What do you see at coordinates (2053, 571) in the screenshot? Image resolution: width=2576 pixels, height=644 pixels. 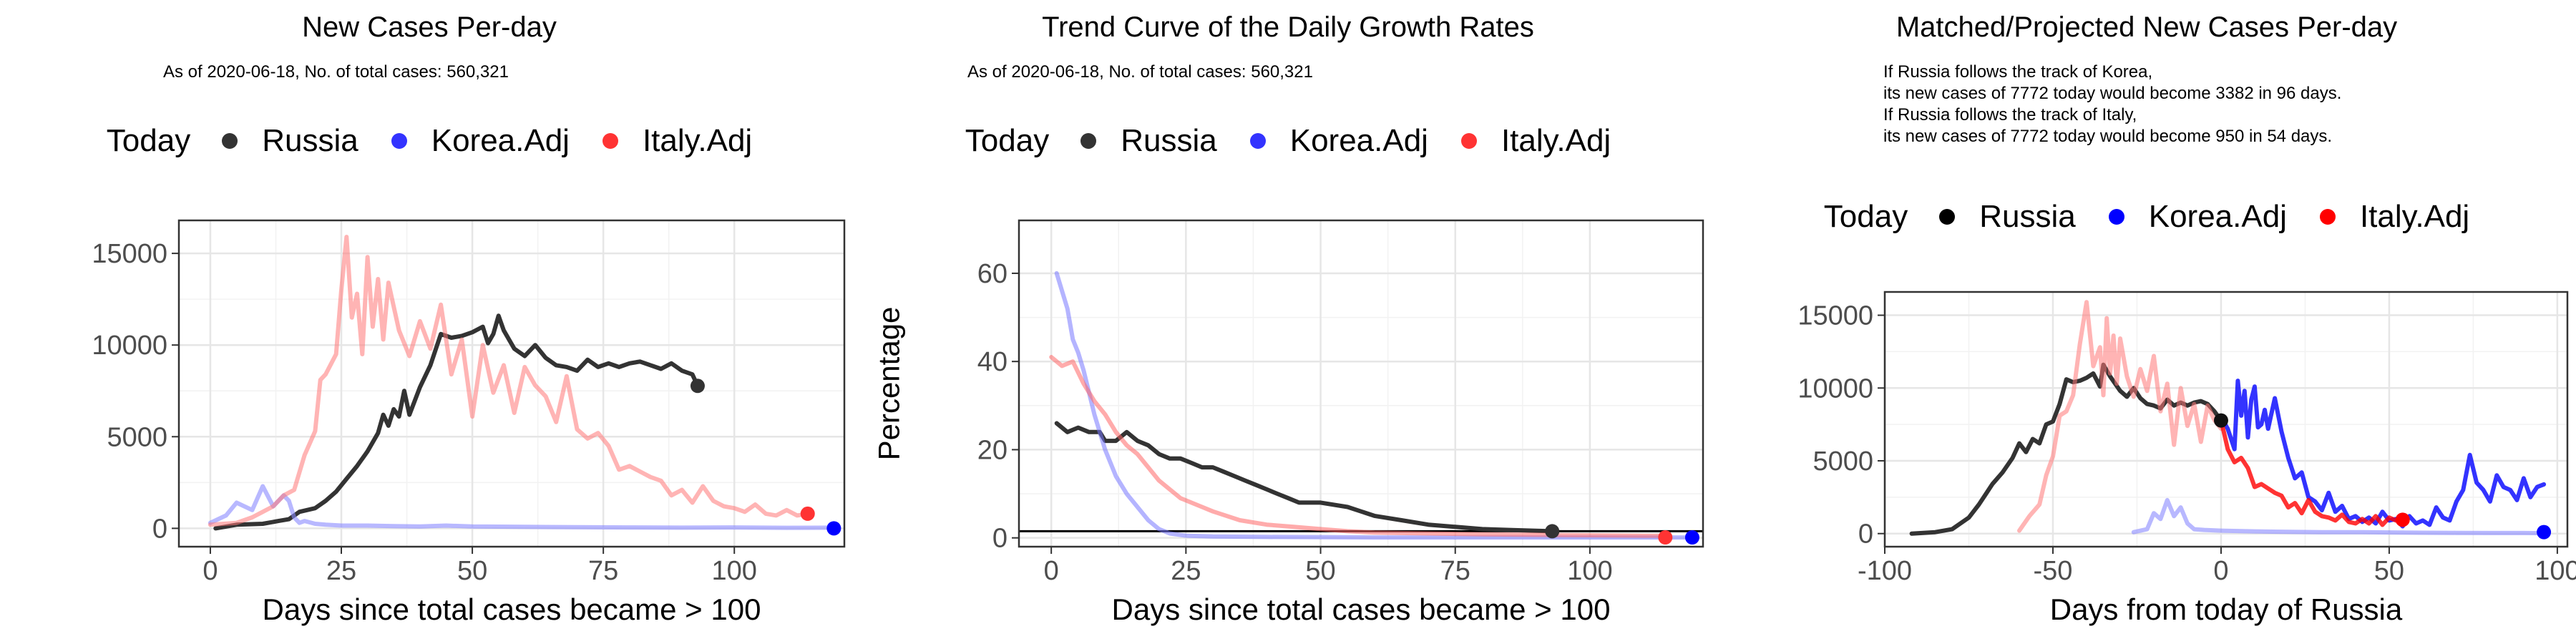 I see `x-tick-label: -50` at bounding box center [2053, 571].